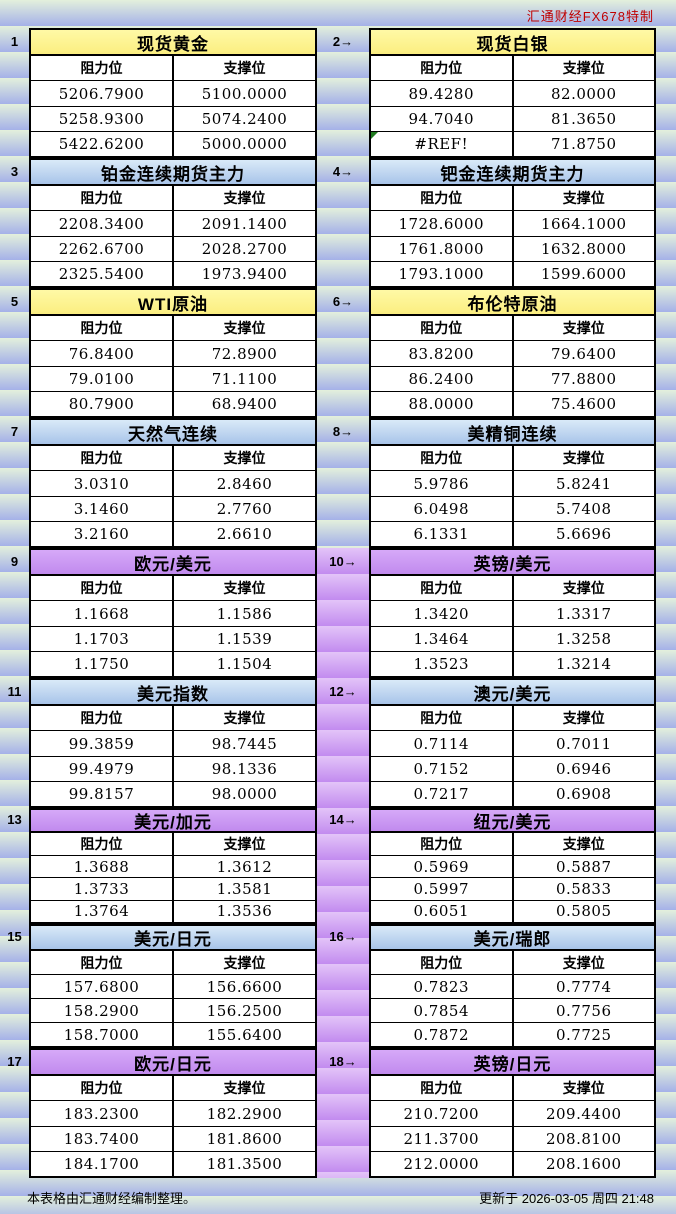 The height and width of the screenshot is (1214, 676). What do you see at coordinates (590, 16) in the screenshot?
I see `watermark-text: 汇通财经FX678特制` at bounding box center [590, 16].